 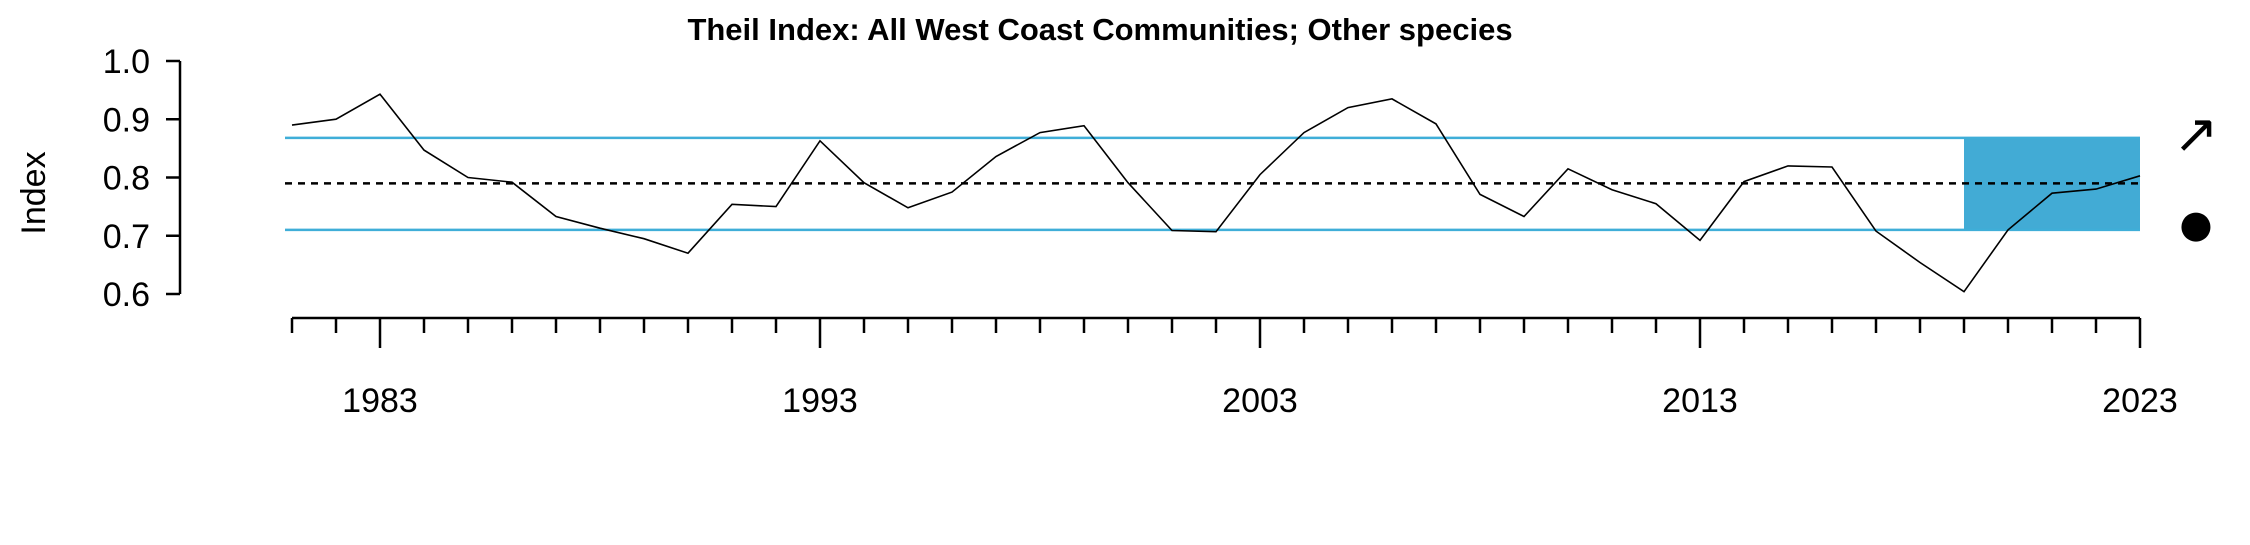 I want to click on y-tick-label: 0.8, so click(x=126, y=179).